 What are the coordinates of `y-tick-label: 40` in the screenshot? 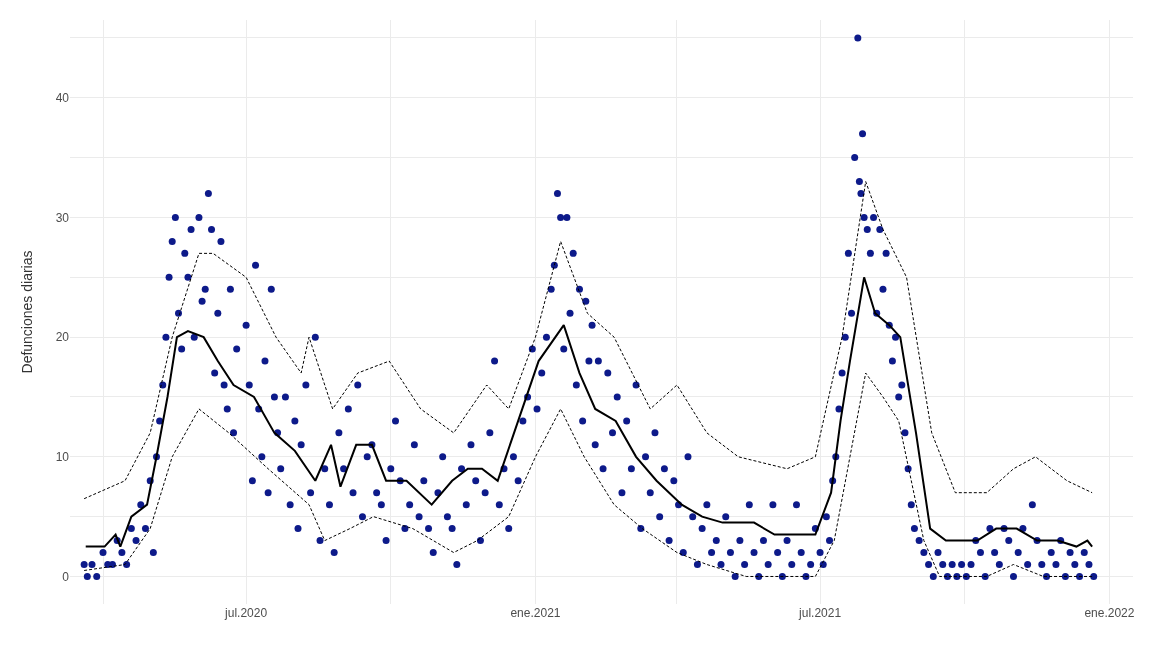 It's located at (62, 97).